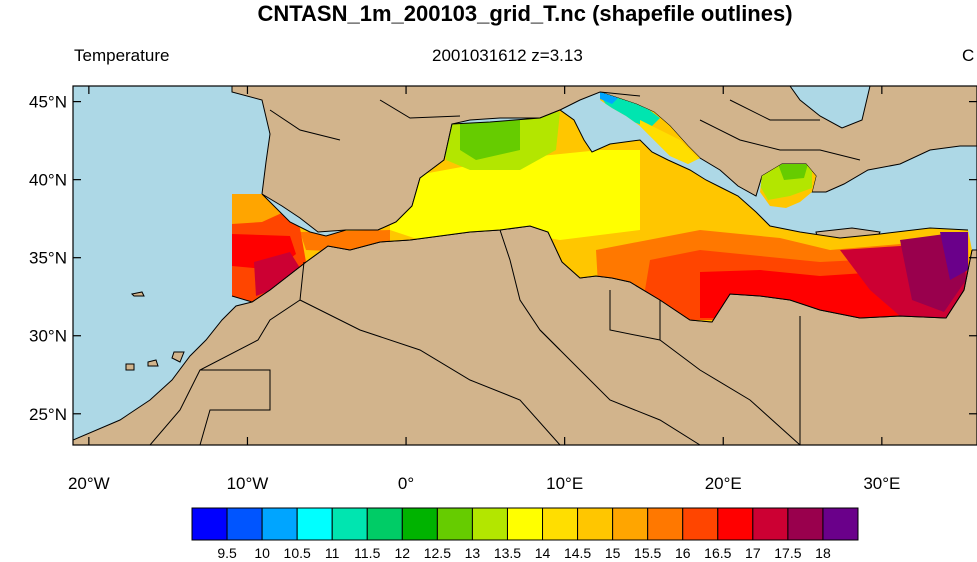 The height and width of the screenshot is (562, 977). What do you see at coordinates (262, 553) in the screenshot?
I see `colorbar-label: 10` at bounding box center [262, 553].